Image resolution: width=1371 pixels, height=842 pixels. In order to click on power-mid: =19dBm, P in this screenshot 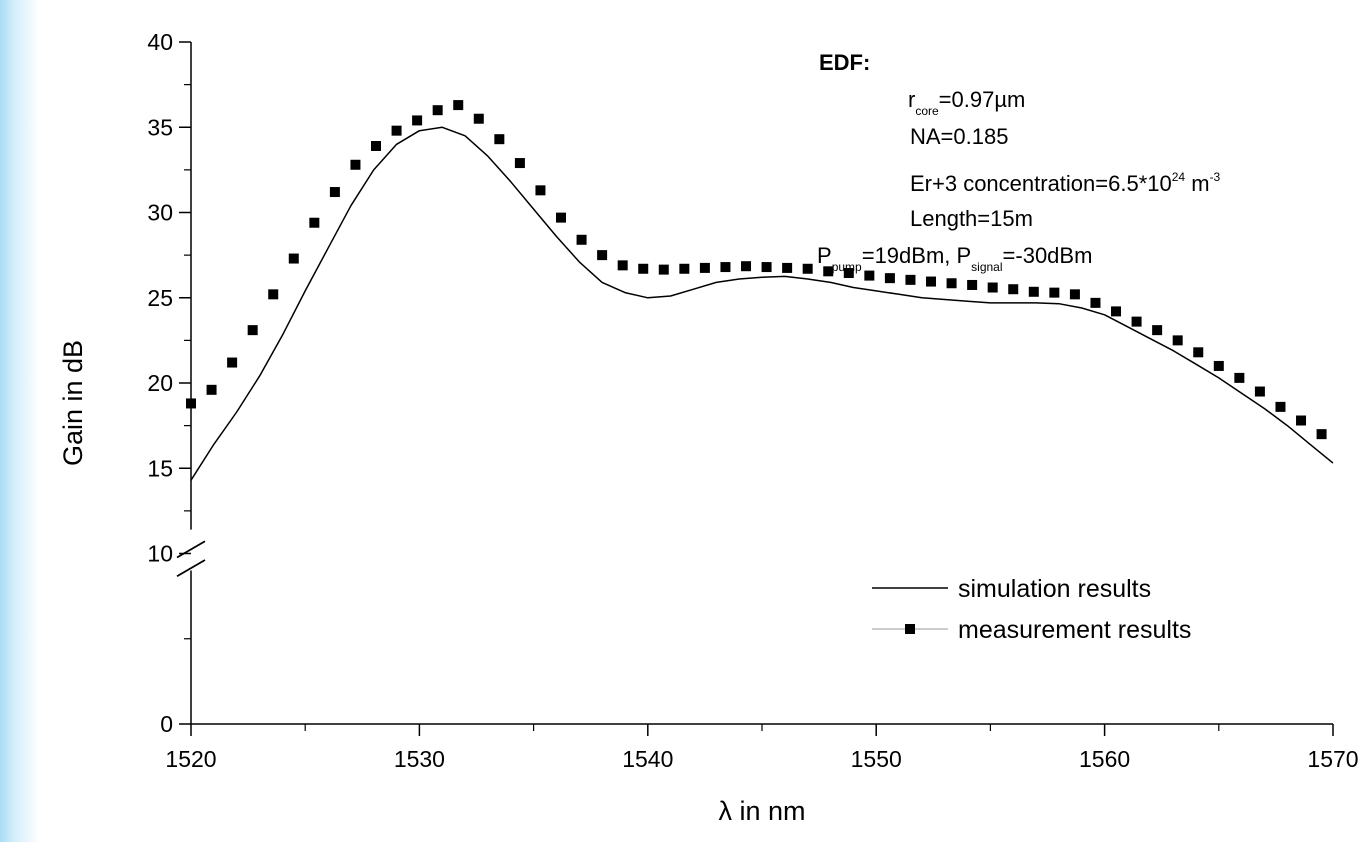, I will do `click(916, 255)`.